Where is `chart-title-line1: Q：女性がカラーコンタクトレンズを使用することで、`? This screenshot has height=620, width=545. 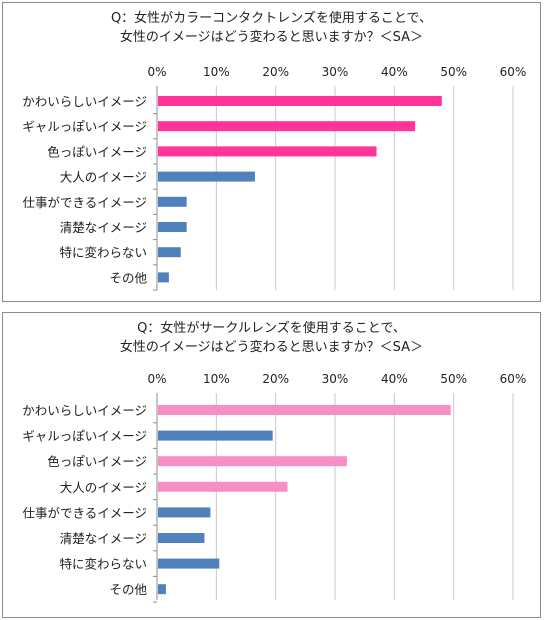 chart-title-line1: Q：女性がカラーコンタクトレンズを使用することで、 is located at coordinates (271, 18).